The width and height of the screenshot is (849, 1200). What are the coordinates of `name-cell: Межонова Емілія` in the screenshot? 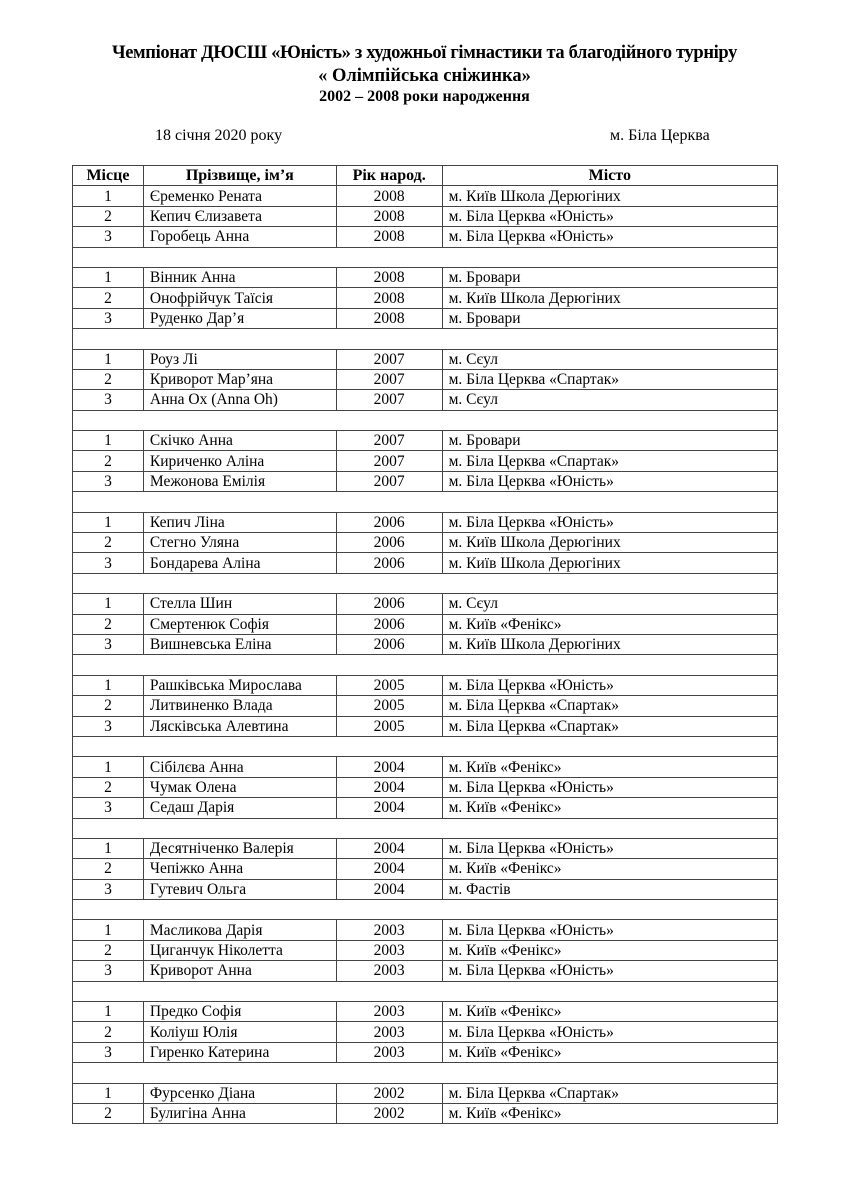 It's located at (239, 481).